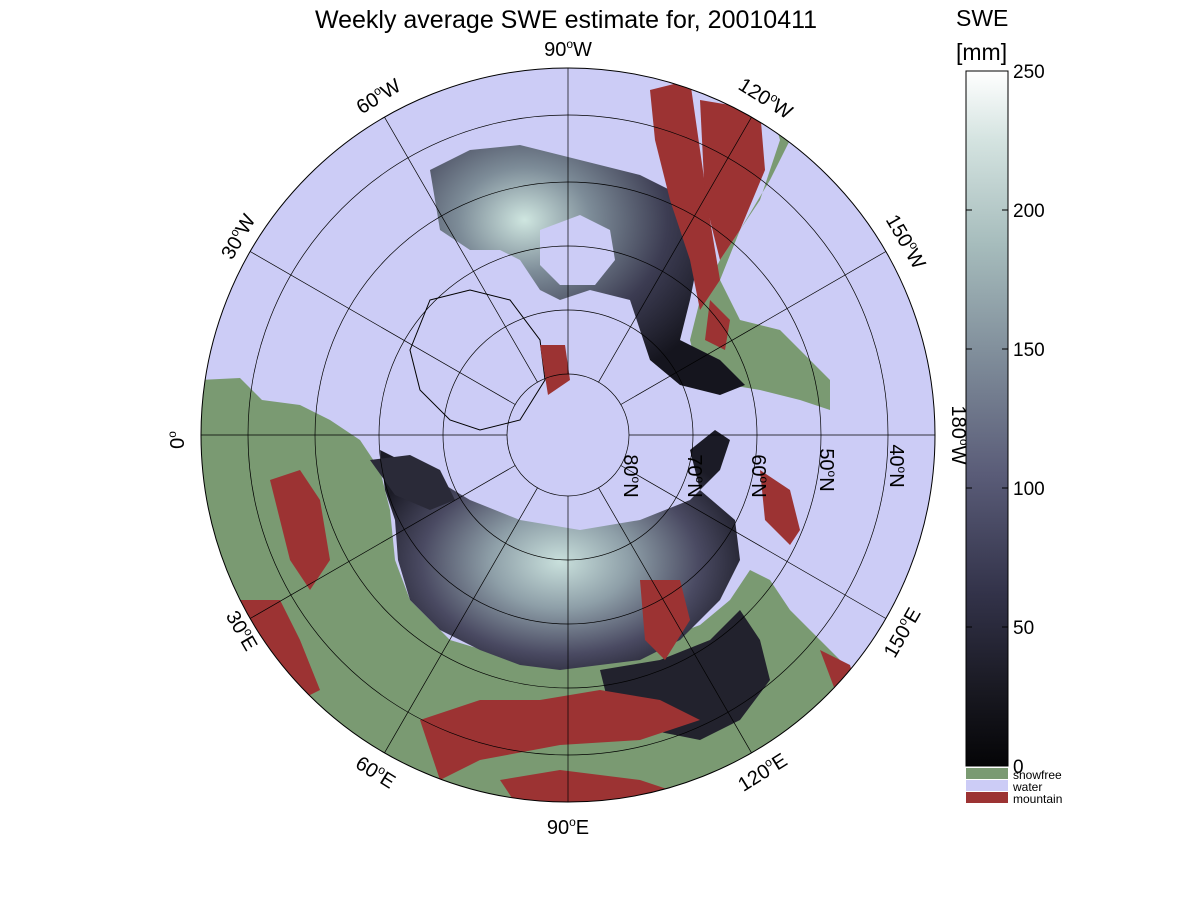  What do you see at coordinates (412, 482) in the screenshot?
I see `scandinavia-snowcover` at bounding box center [412, 482].